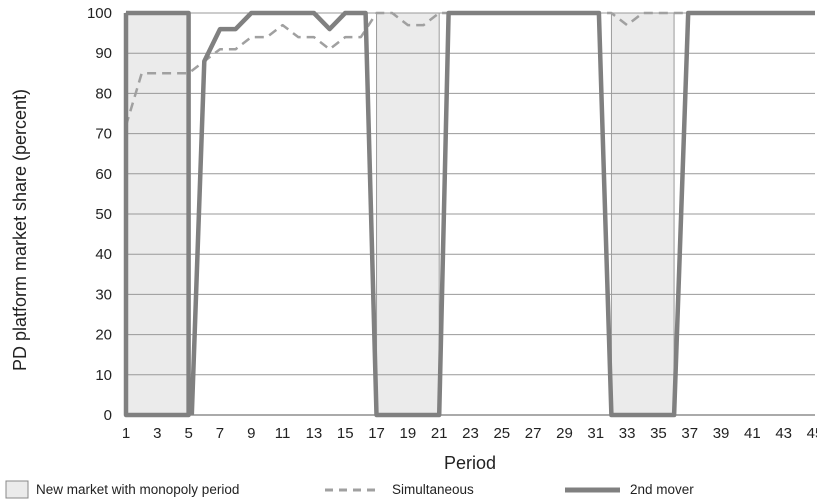 Image resolution: width=817 pixels, height=503 pixels. I want to click on x-tick-label: 17, so click(376, 433).